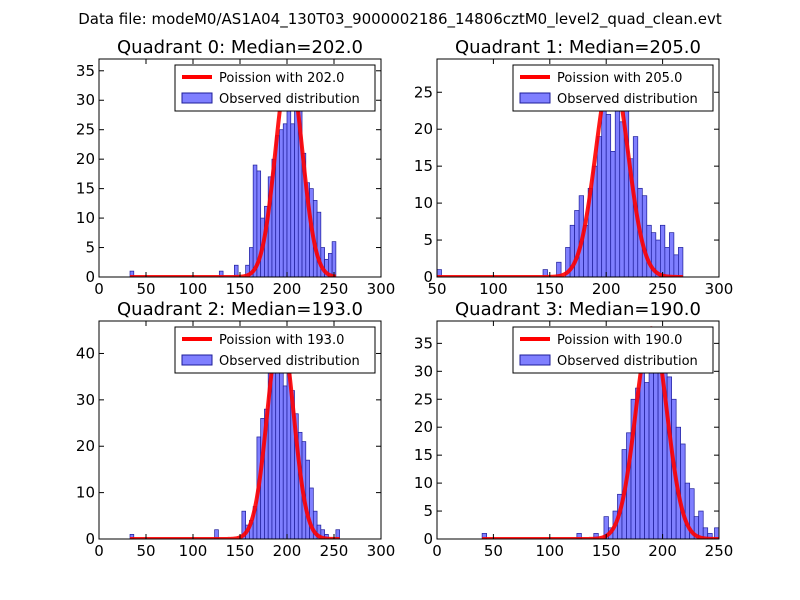  I want to click on histogram-bars, so click(233, 191).